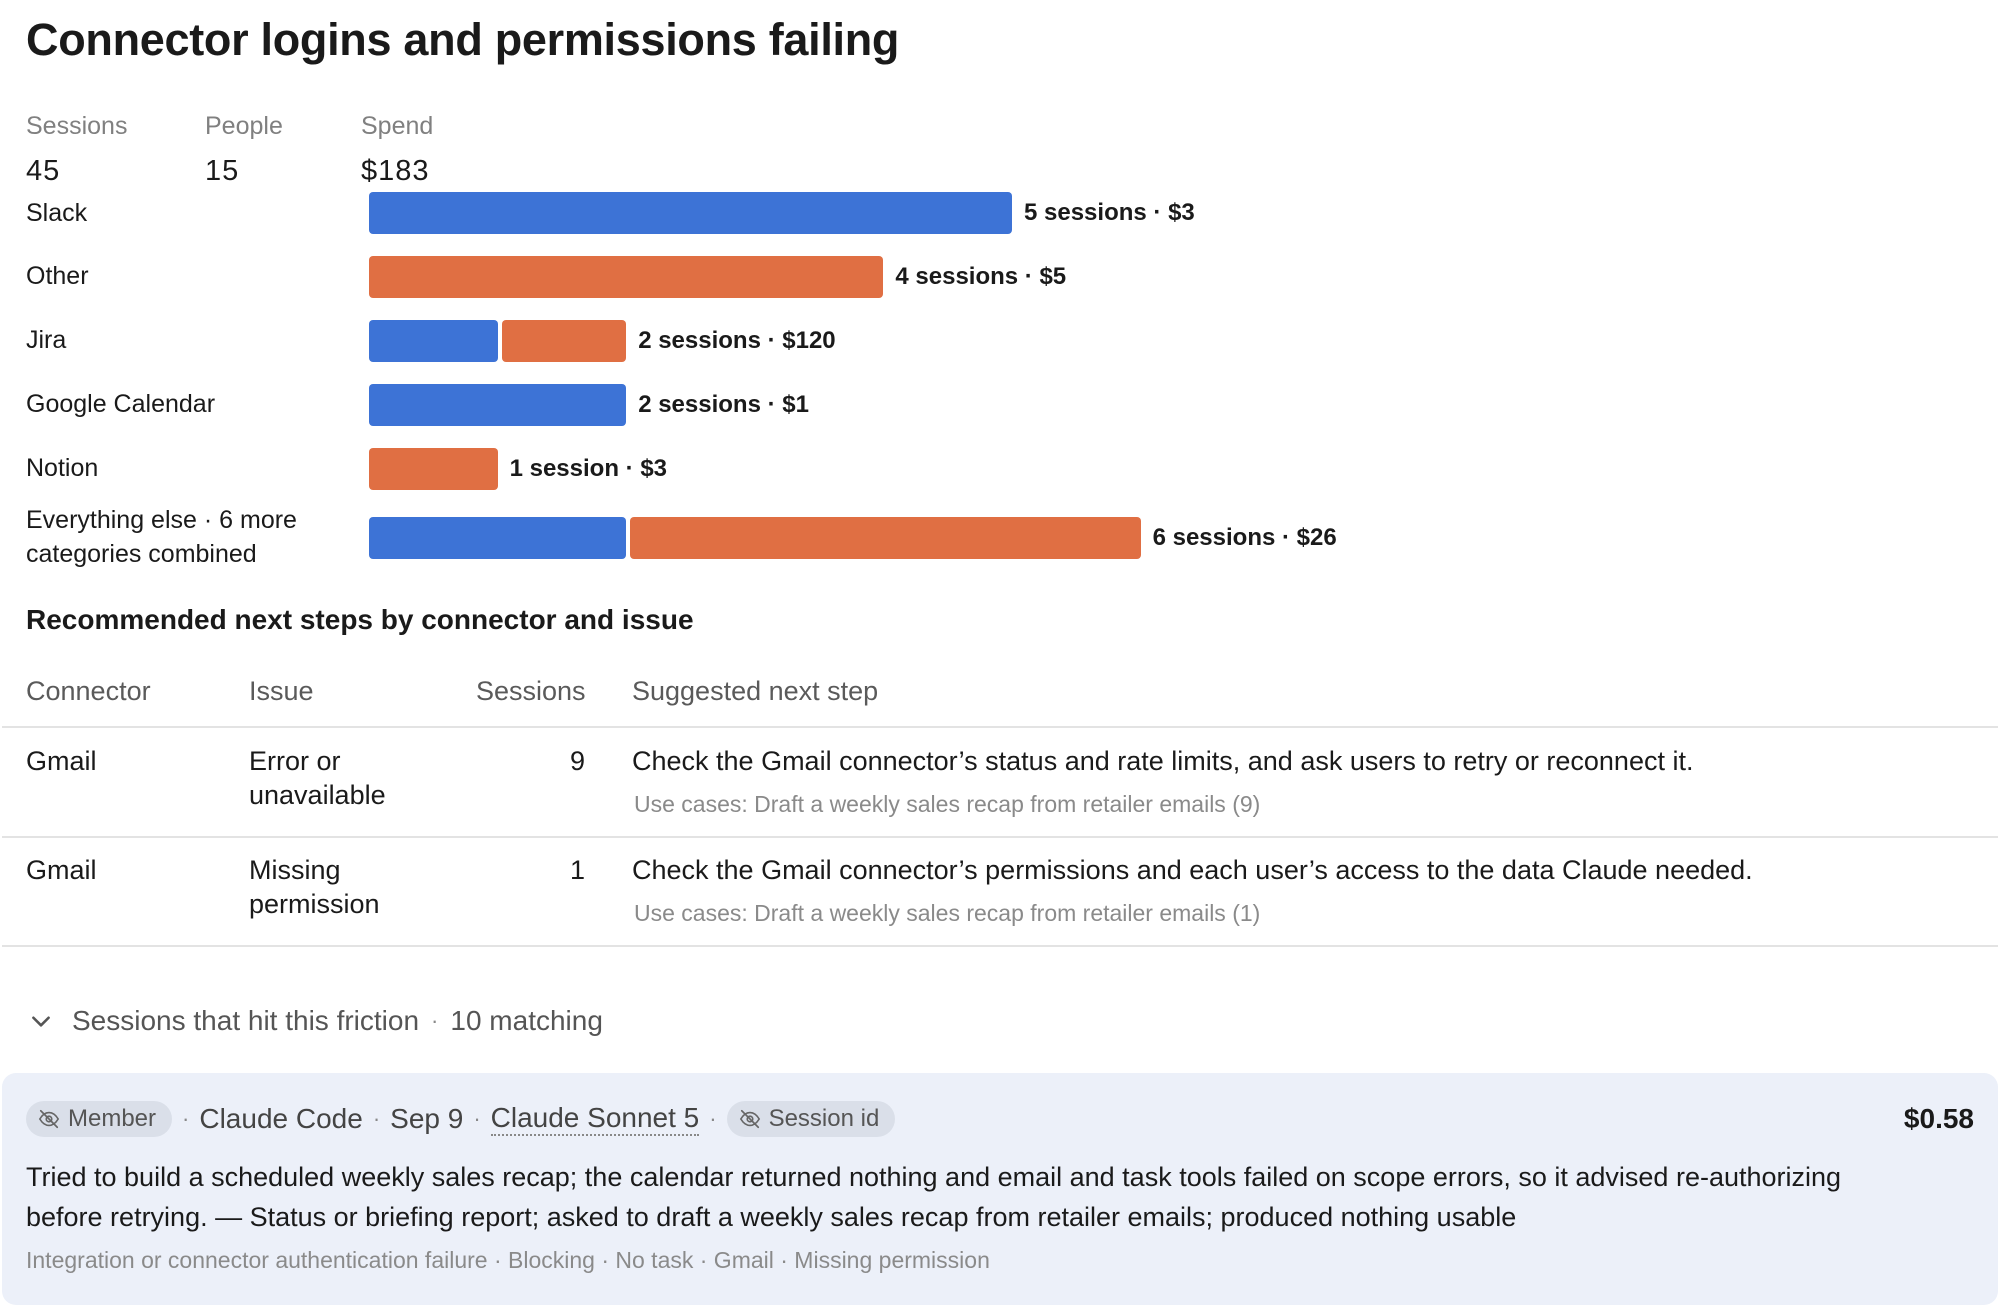 The height and width of the screenshot is (1305, 1999). Describe the element at coordinates (723, 404) in the screenshot. I see `chart-data-label: 2 sessions · $1` at that location.